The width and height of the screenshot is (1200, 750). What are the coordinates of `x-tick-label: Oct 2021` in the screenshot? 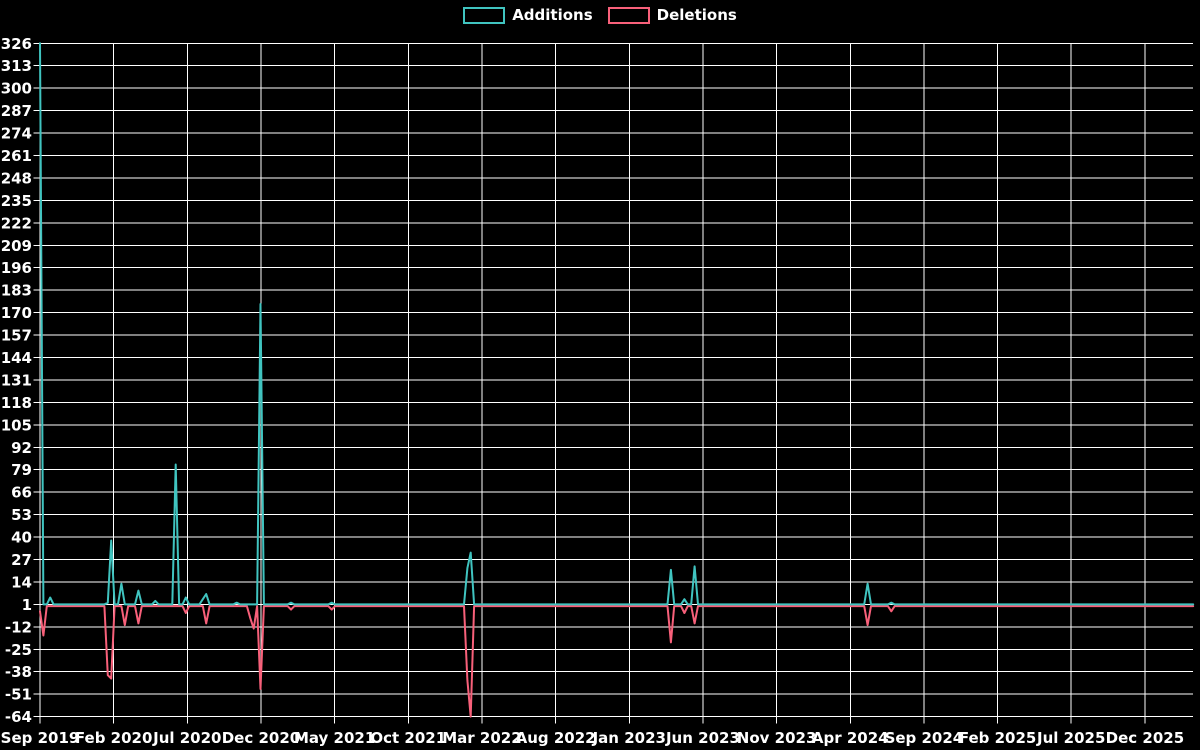 It's located at (408, 738).